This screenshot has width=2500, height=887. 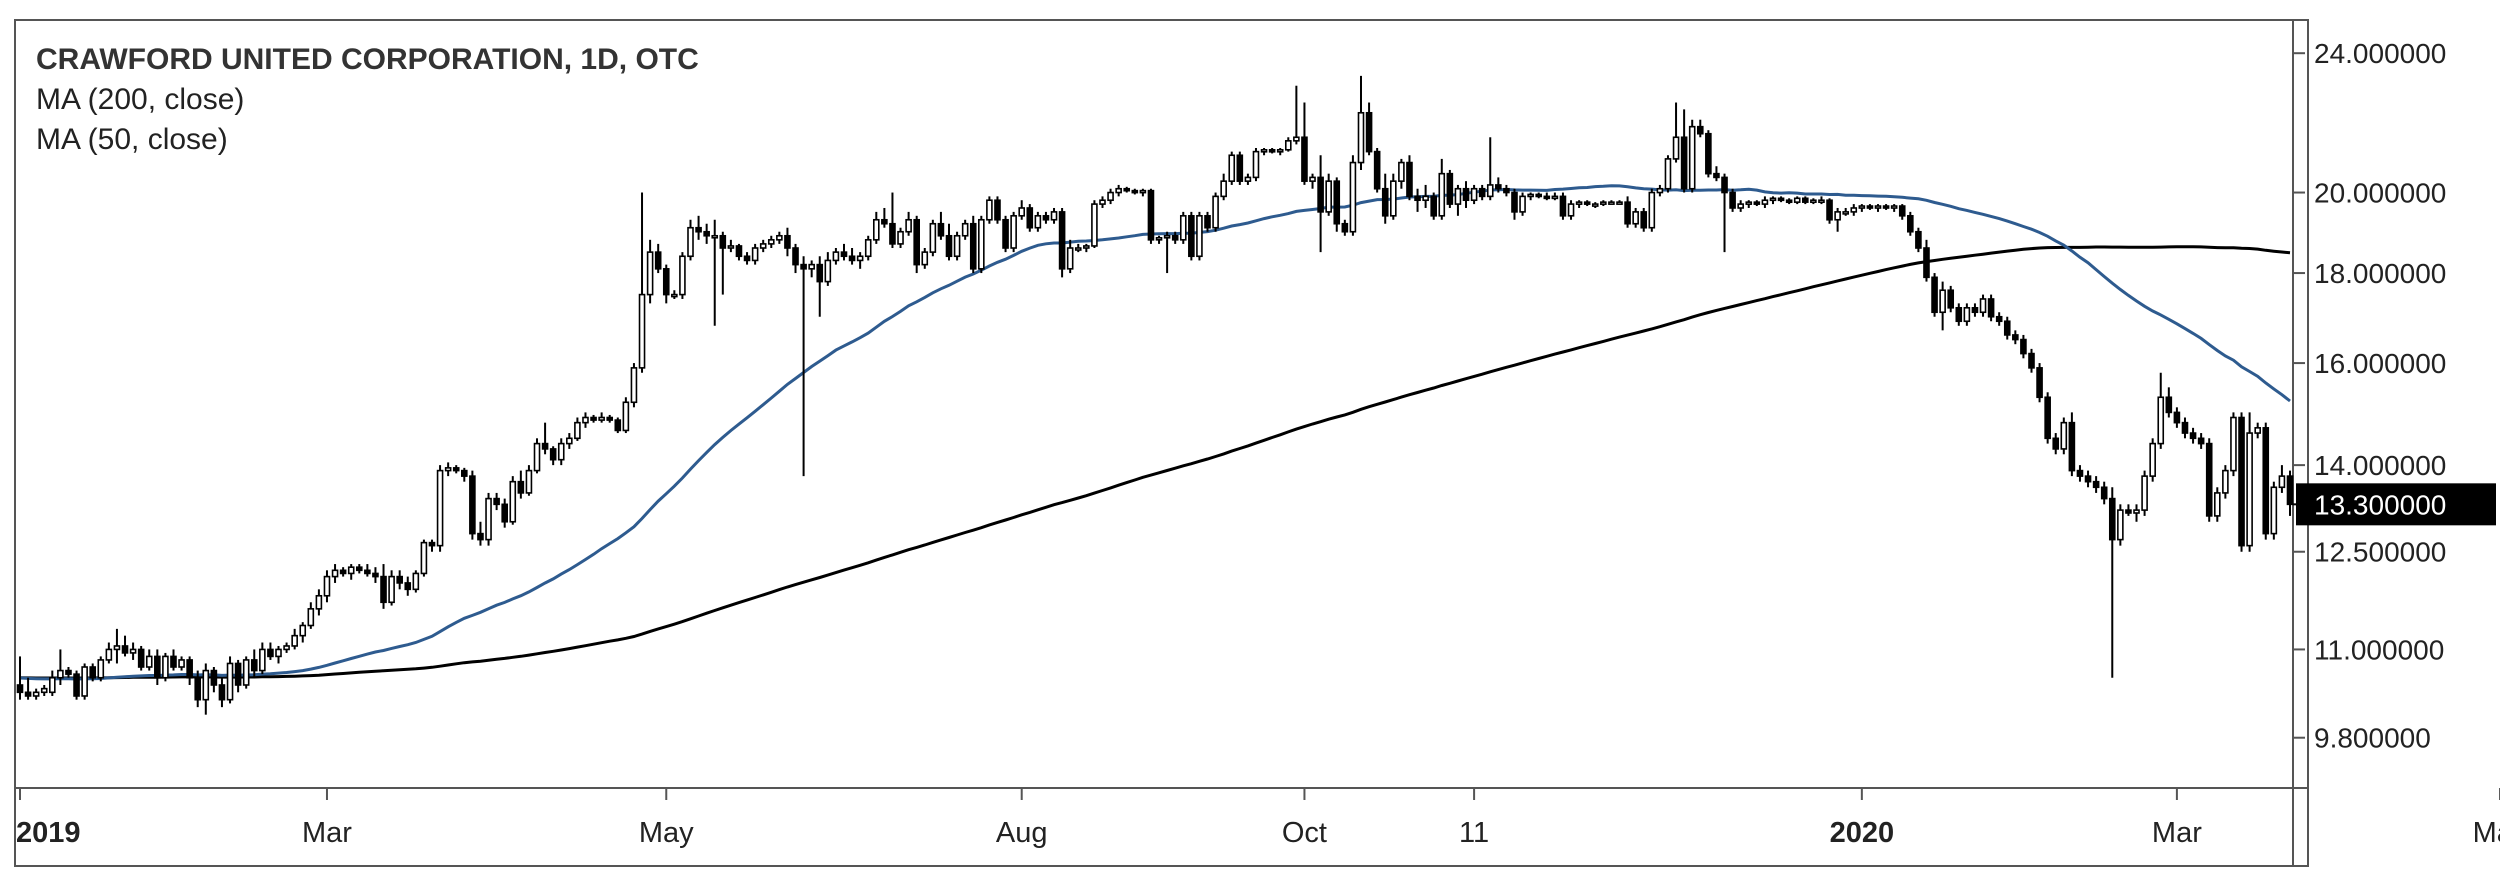 What do you see at coordinates (2372, 738) in the screenshot?
I see `y-tick-label: 9.800000` at bounding box center [2372, 738].